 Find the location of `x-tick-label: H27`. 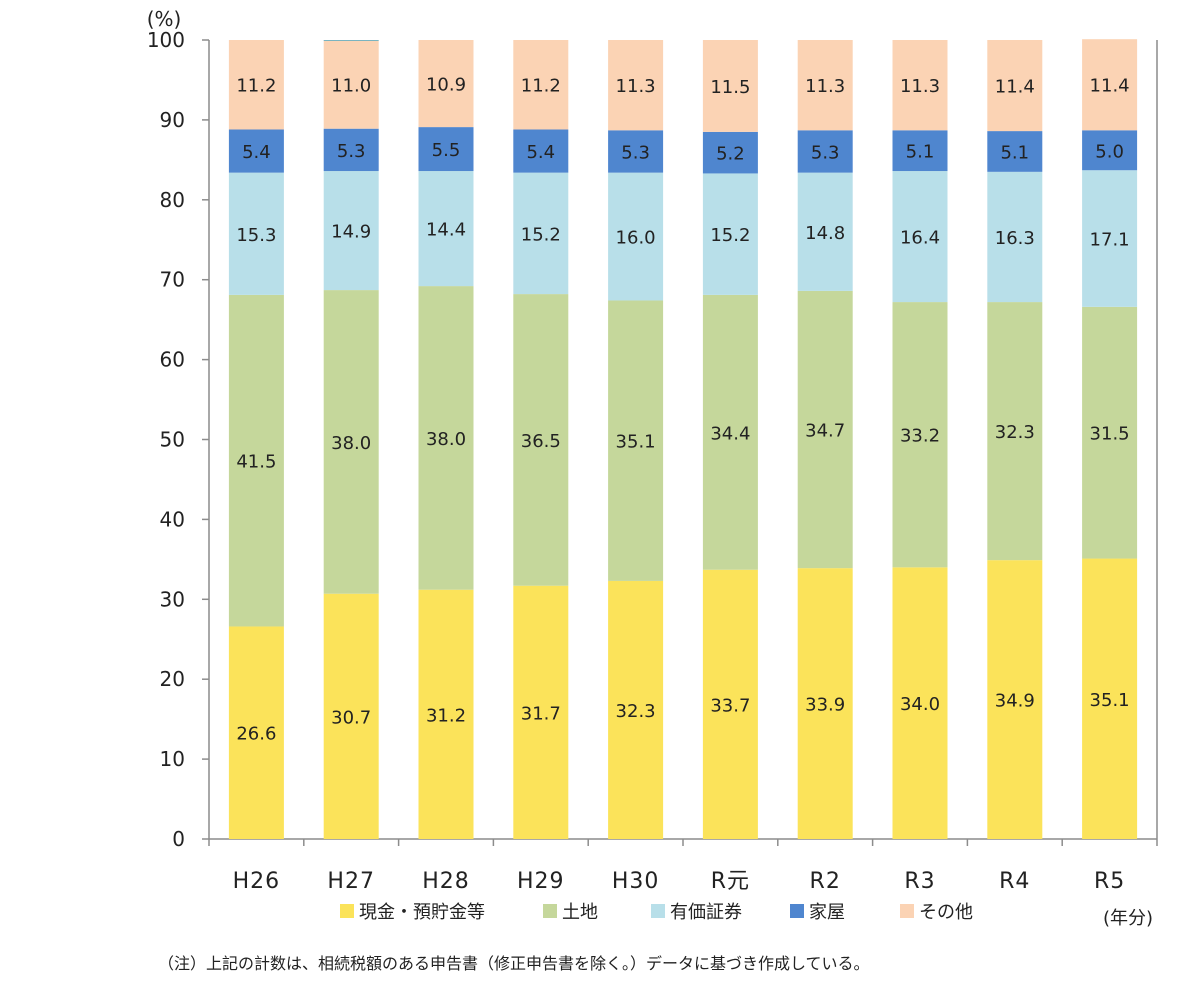

x-tick-label: H27 is located at coordinates (351, 881).